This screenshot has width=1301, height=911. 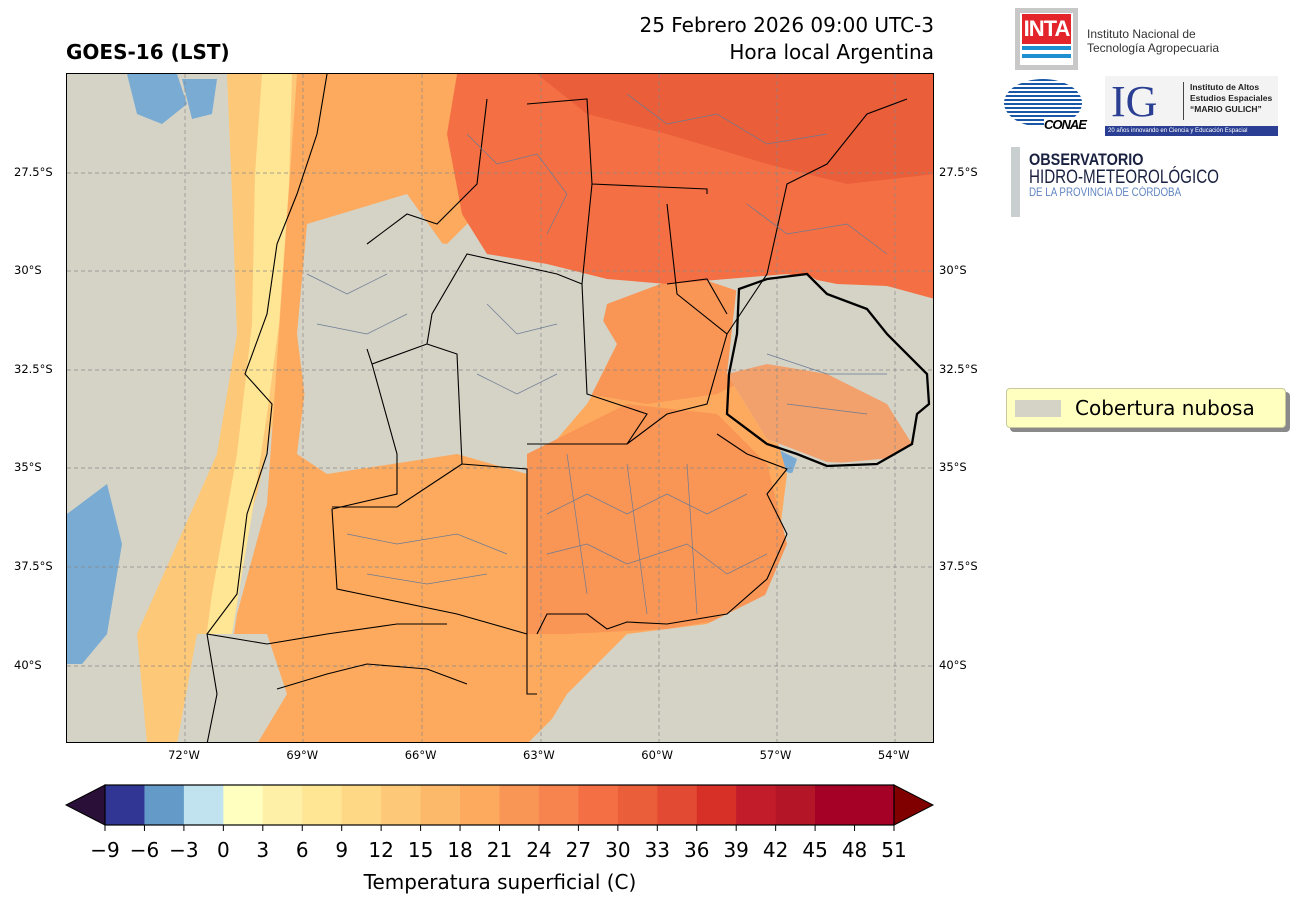 What do you see at coordinates (819, 414) in the screenshot?
I see `uruguay-warm-patch` at bounding box center [819, 414].